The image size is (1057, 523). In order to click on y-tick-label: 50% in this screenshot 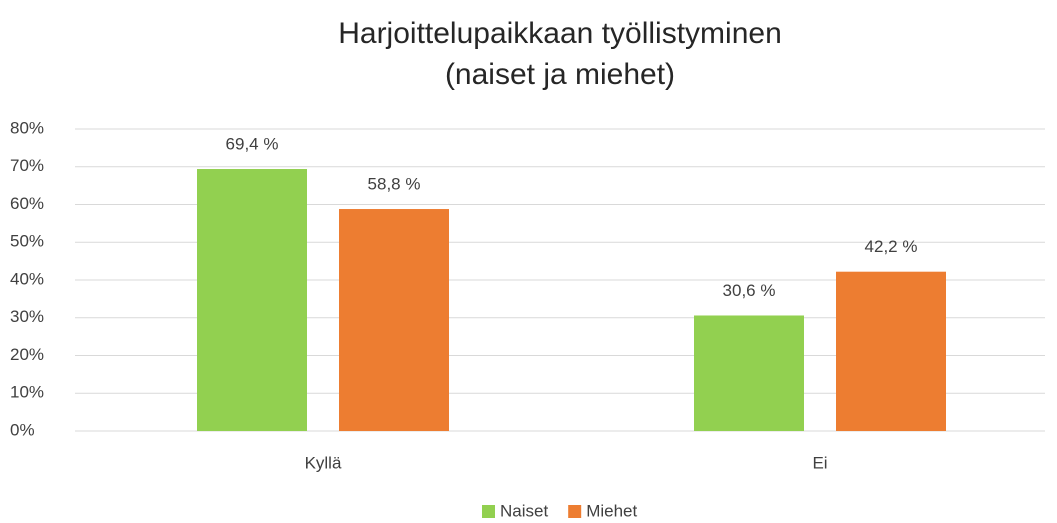, I will do `click(27, 241)`.